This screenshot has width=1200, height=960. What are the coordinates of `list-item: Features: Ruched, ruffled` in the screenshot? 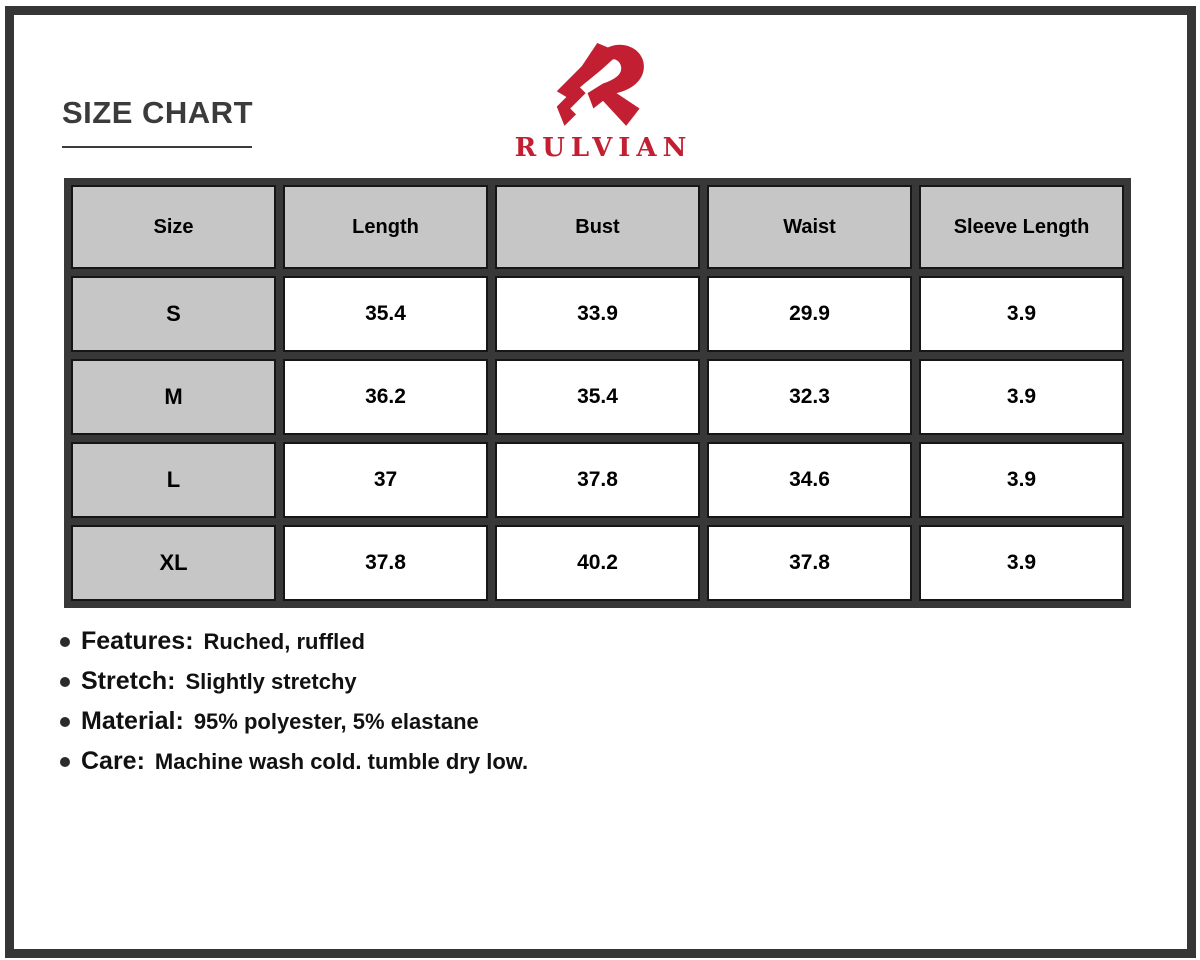 It's located at (294, 641).